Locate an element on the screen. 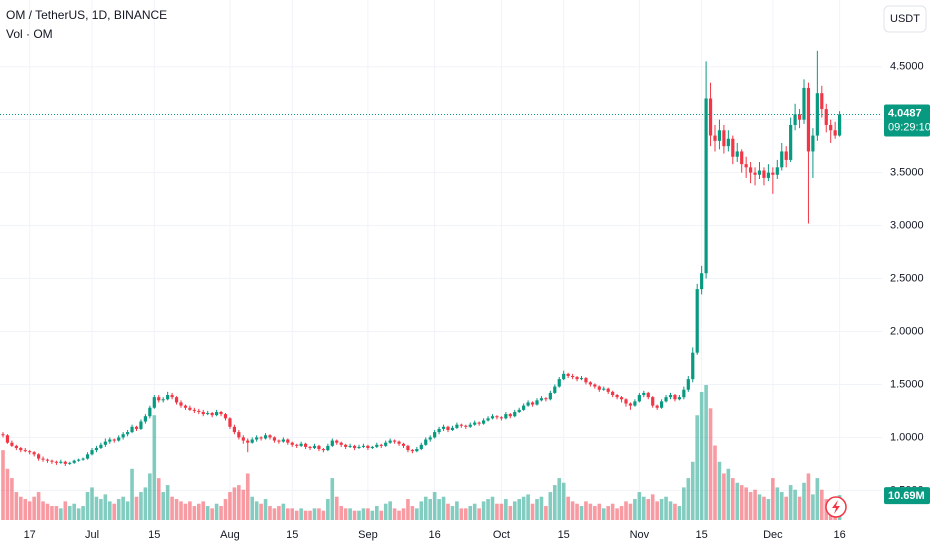 Image resolution: width=932 pixels, height=550 pixels. x-tick-label: 16 is located at coordinates (839, 535).